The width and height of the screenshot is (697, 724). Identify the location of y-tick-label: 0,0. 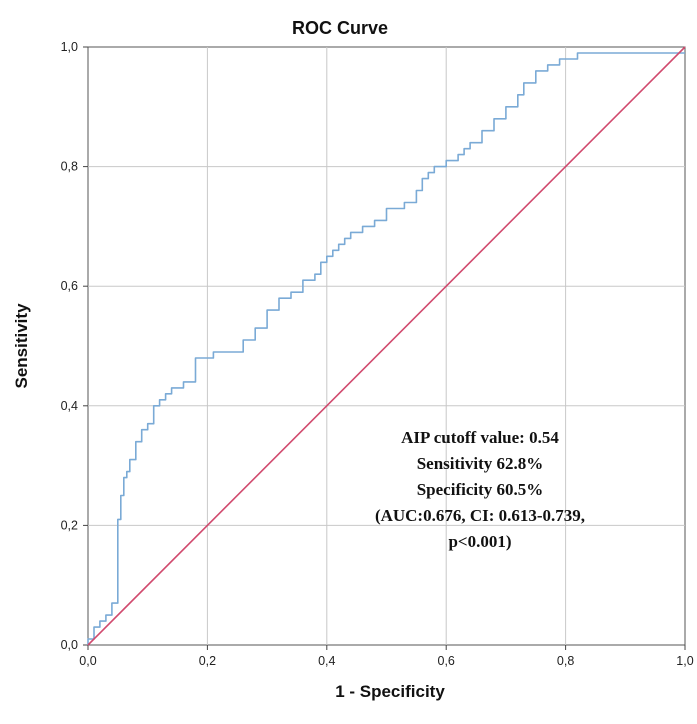
(69, 645).